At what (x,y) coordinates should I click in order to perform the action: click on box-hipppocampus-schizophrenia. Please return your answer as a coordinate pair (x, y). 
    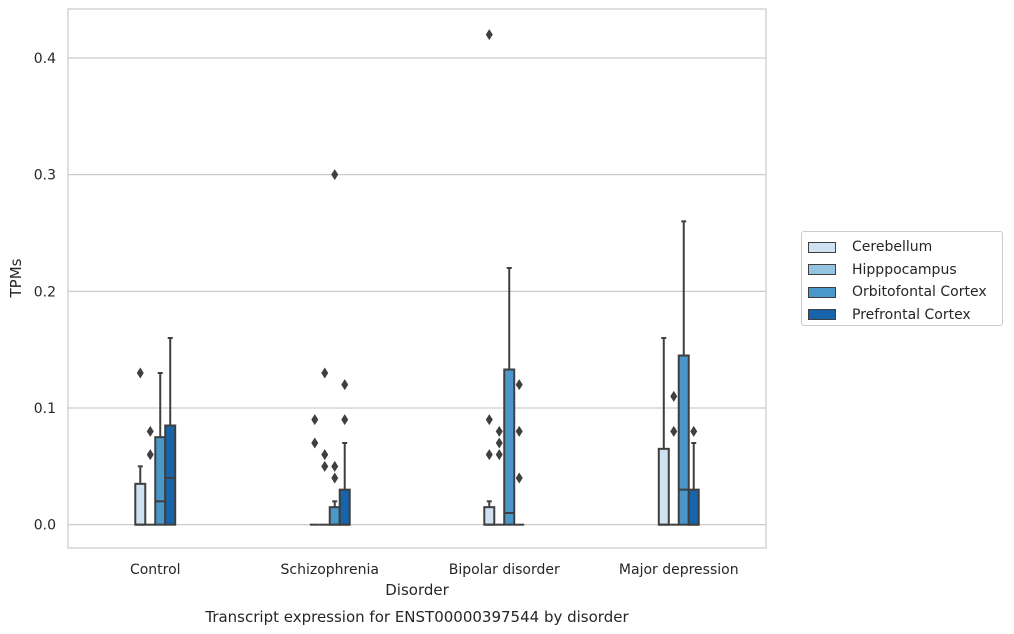
    Looking at the image, I should click on (324, 446).